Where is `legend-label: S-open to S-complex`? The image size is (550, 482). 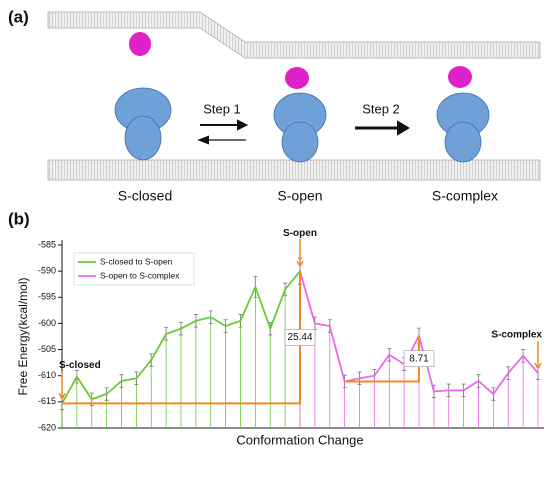 legend-label: S-open to S-complex is located at coordinates (140, 275).